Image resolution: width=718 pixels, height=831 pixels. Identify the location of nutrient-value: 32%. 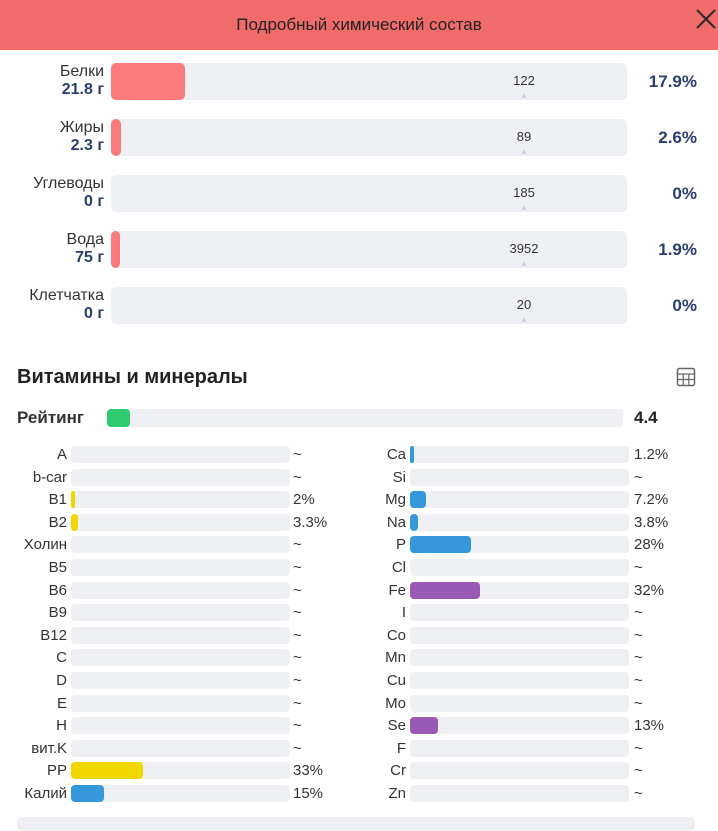
(649, 590).